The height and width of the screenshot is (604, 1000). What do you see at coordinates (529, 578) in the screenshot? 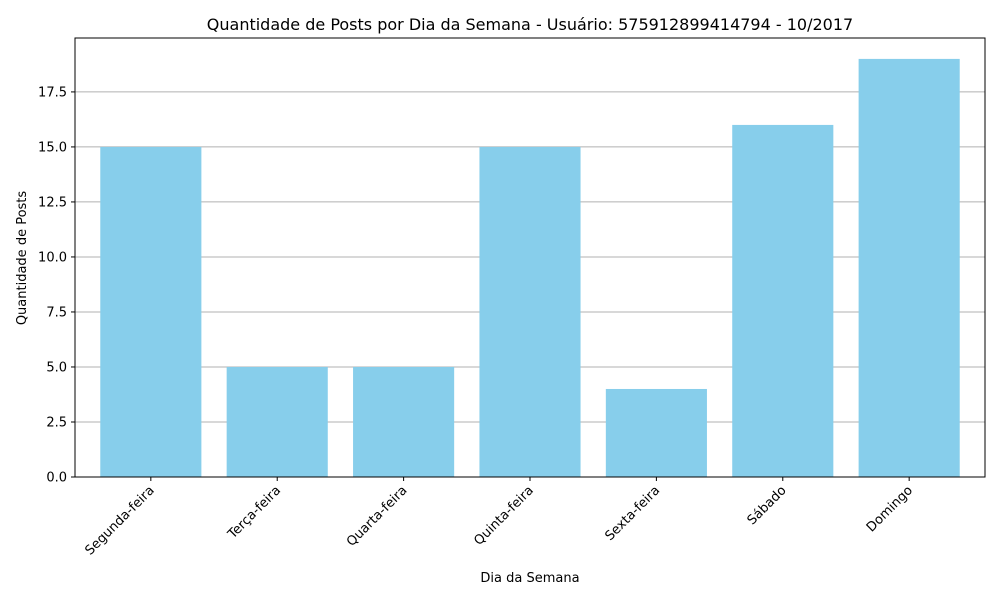
I see `x-axis-label: Dia da Semana` at bounding box center [529, 578].